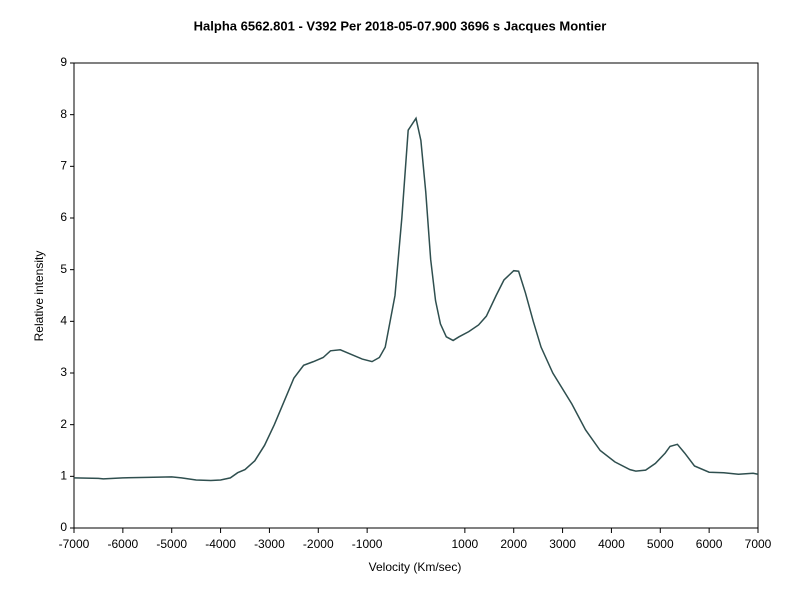  Describe the element at coordinates (123, 544) in the screenshot. I see `x-tick-label: -6000` at that location.